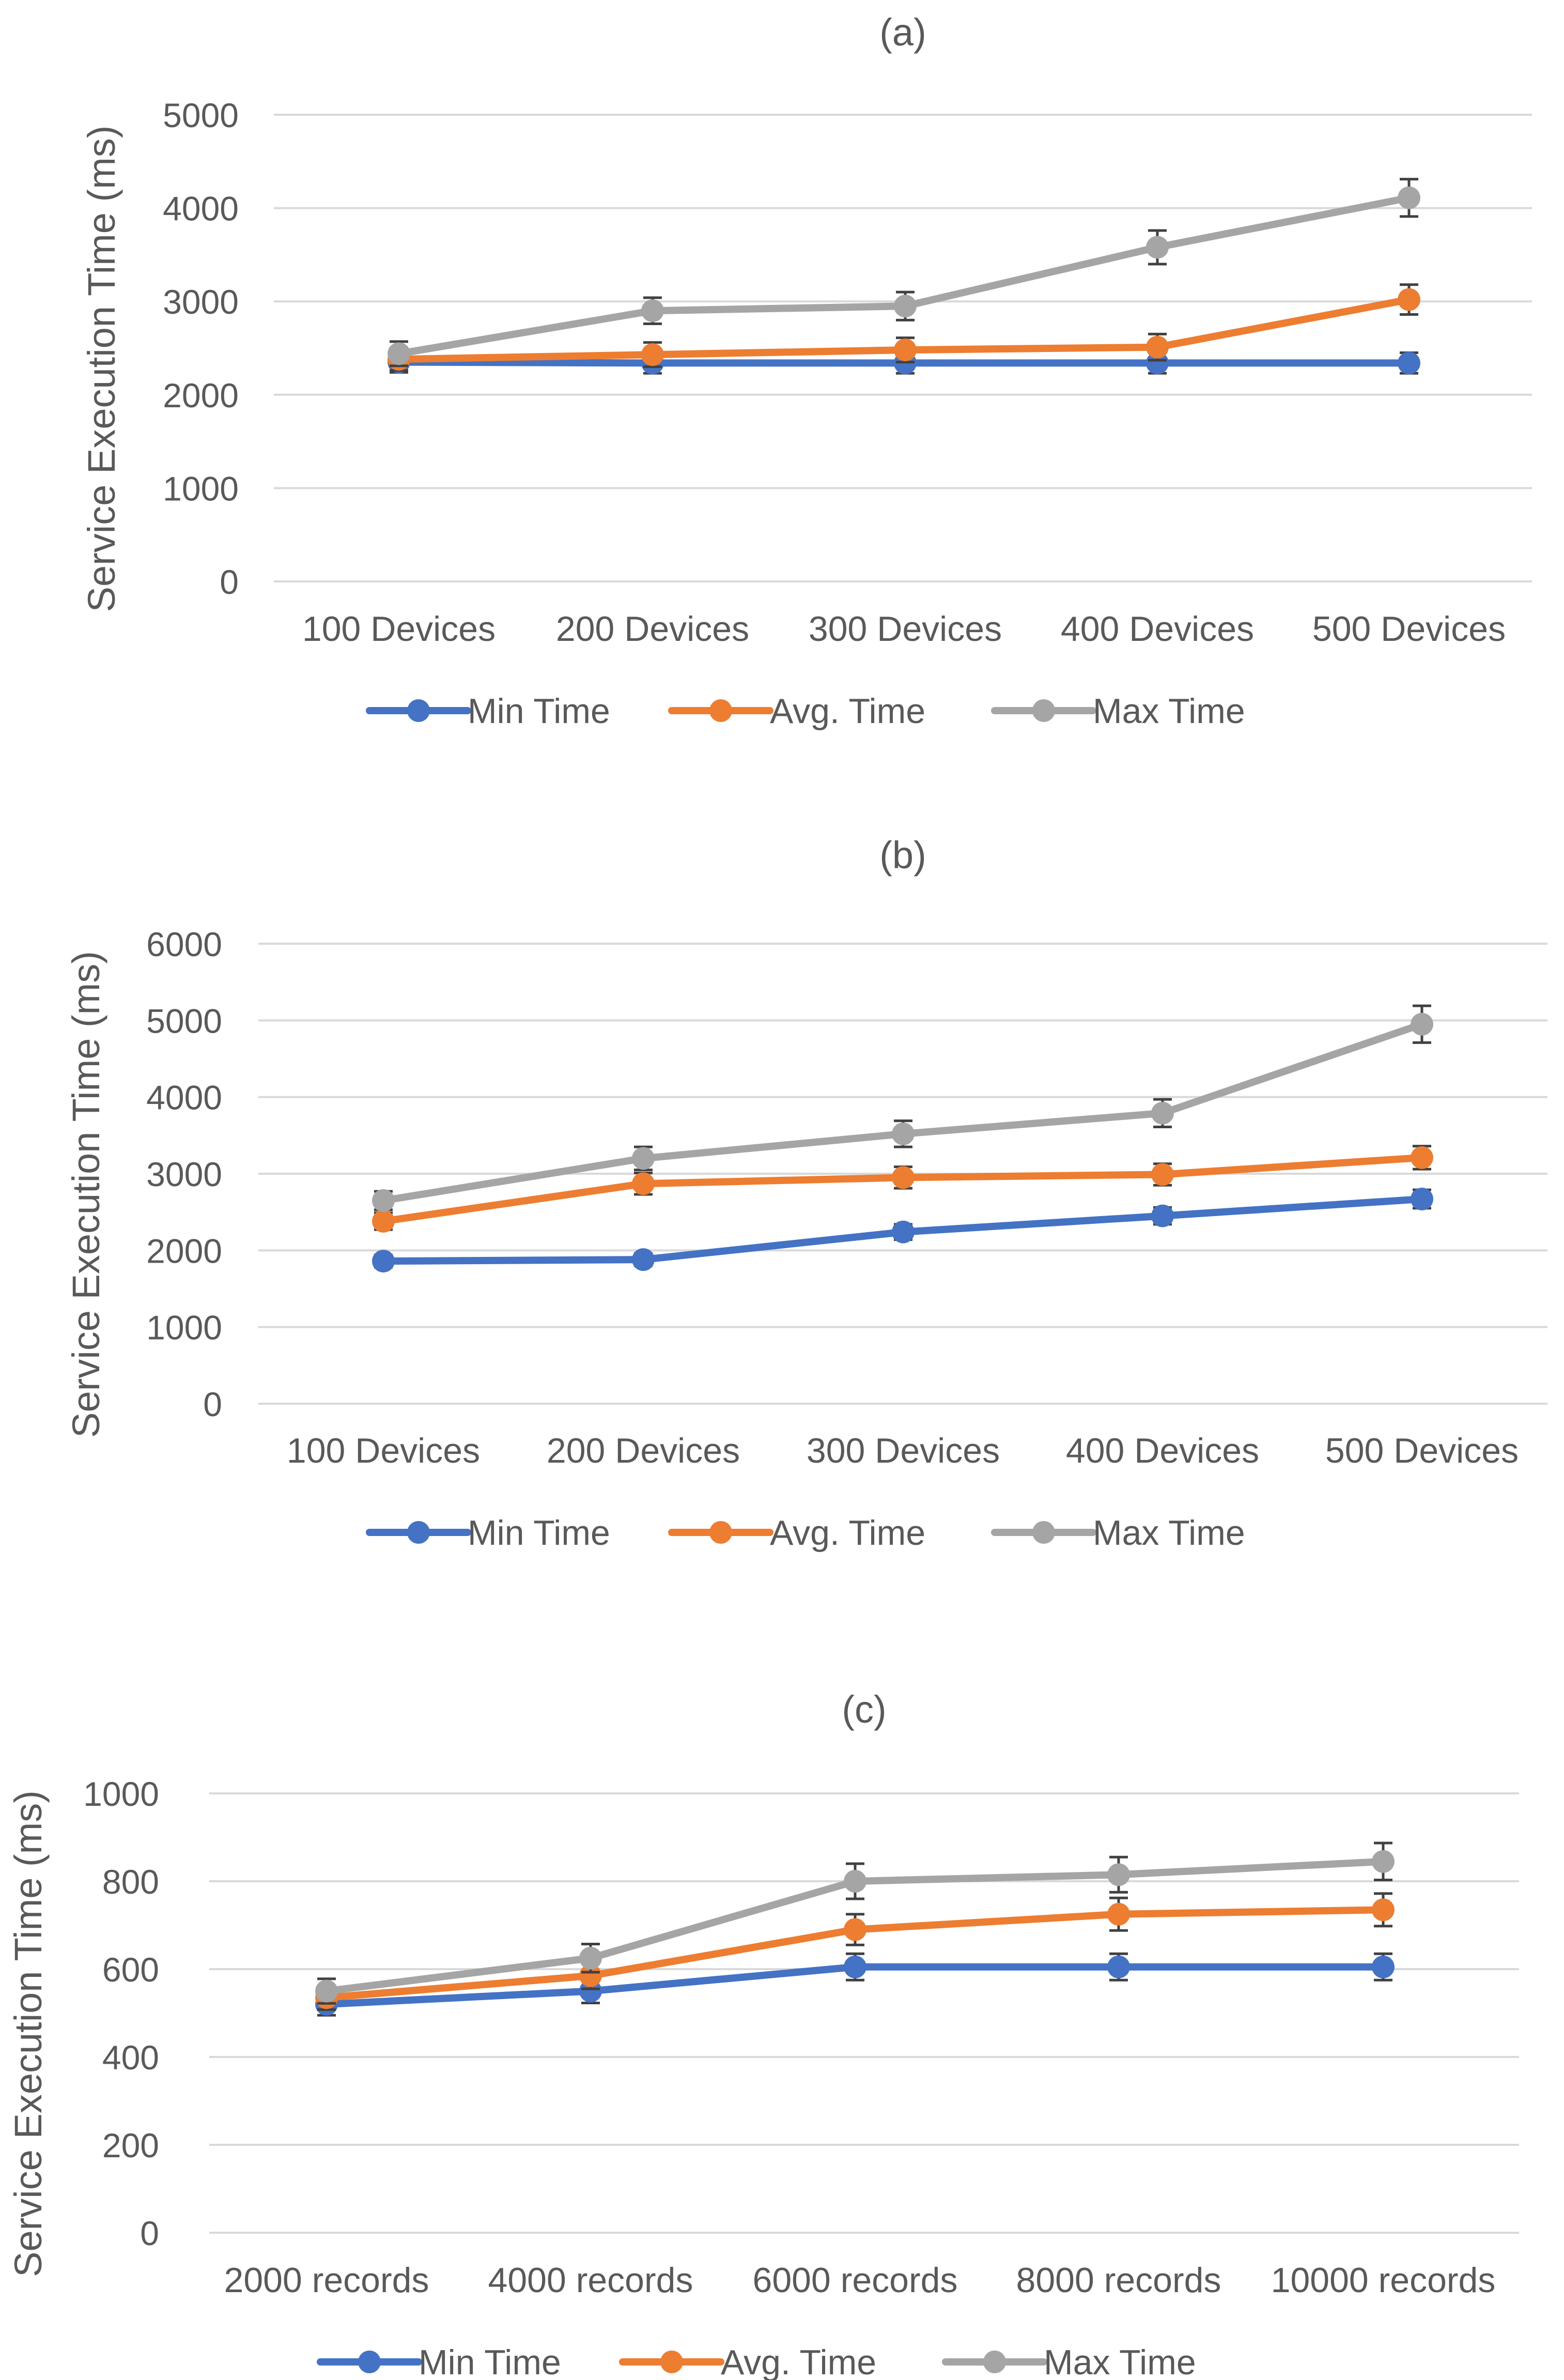  What do you see at coordinates (590, 2280) in the screenshot?
I see `x-tick-label: 4000 records` at bounding box center [590, 2280].